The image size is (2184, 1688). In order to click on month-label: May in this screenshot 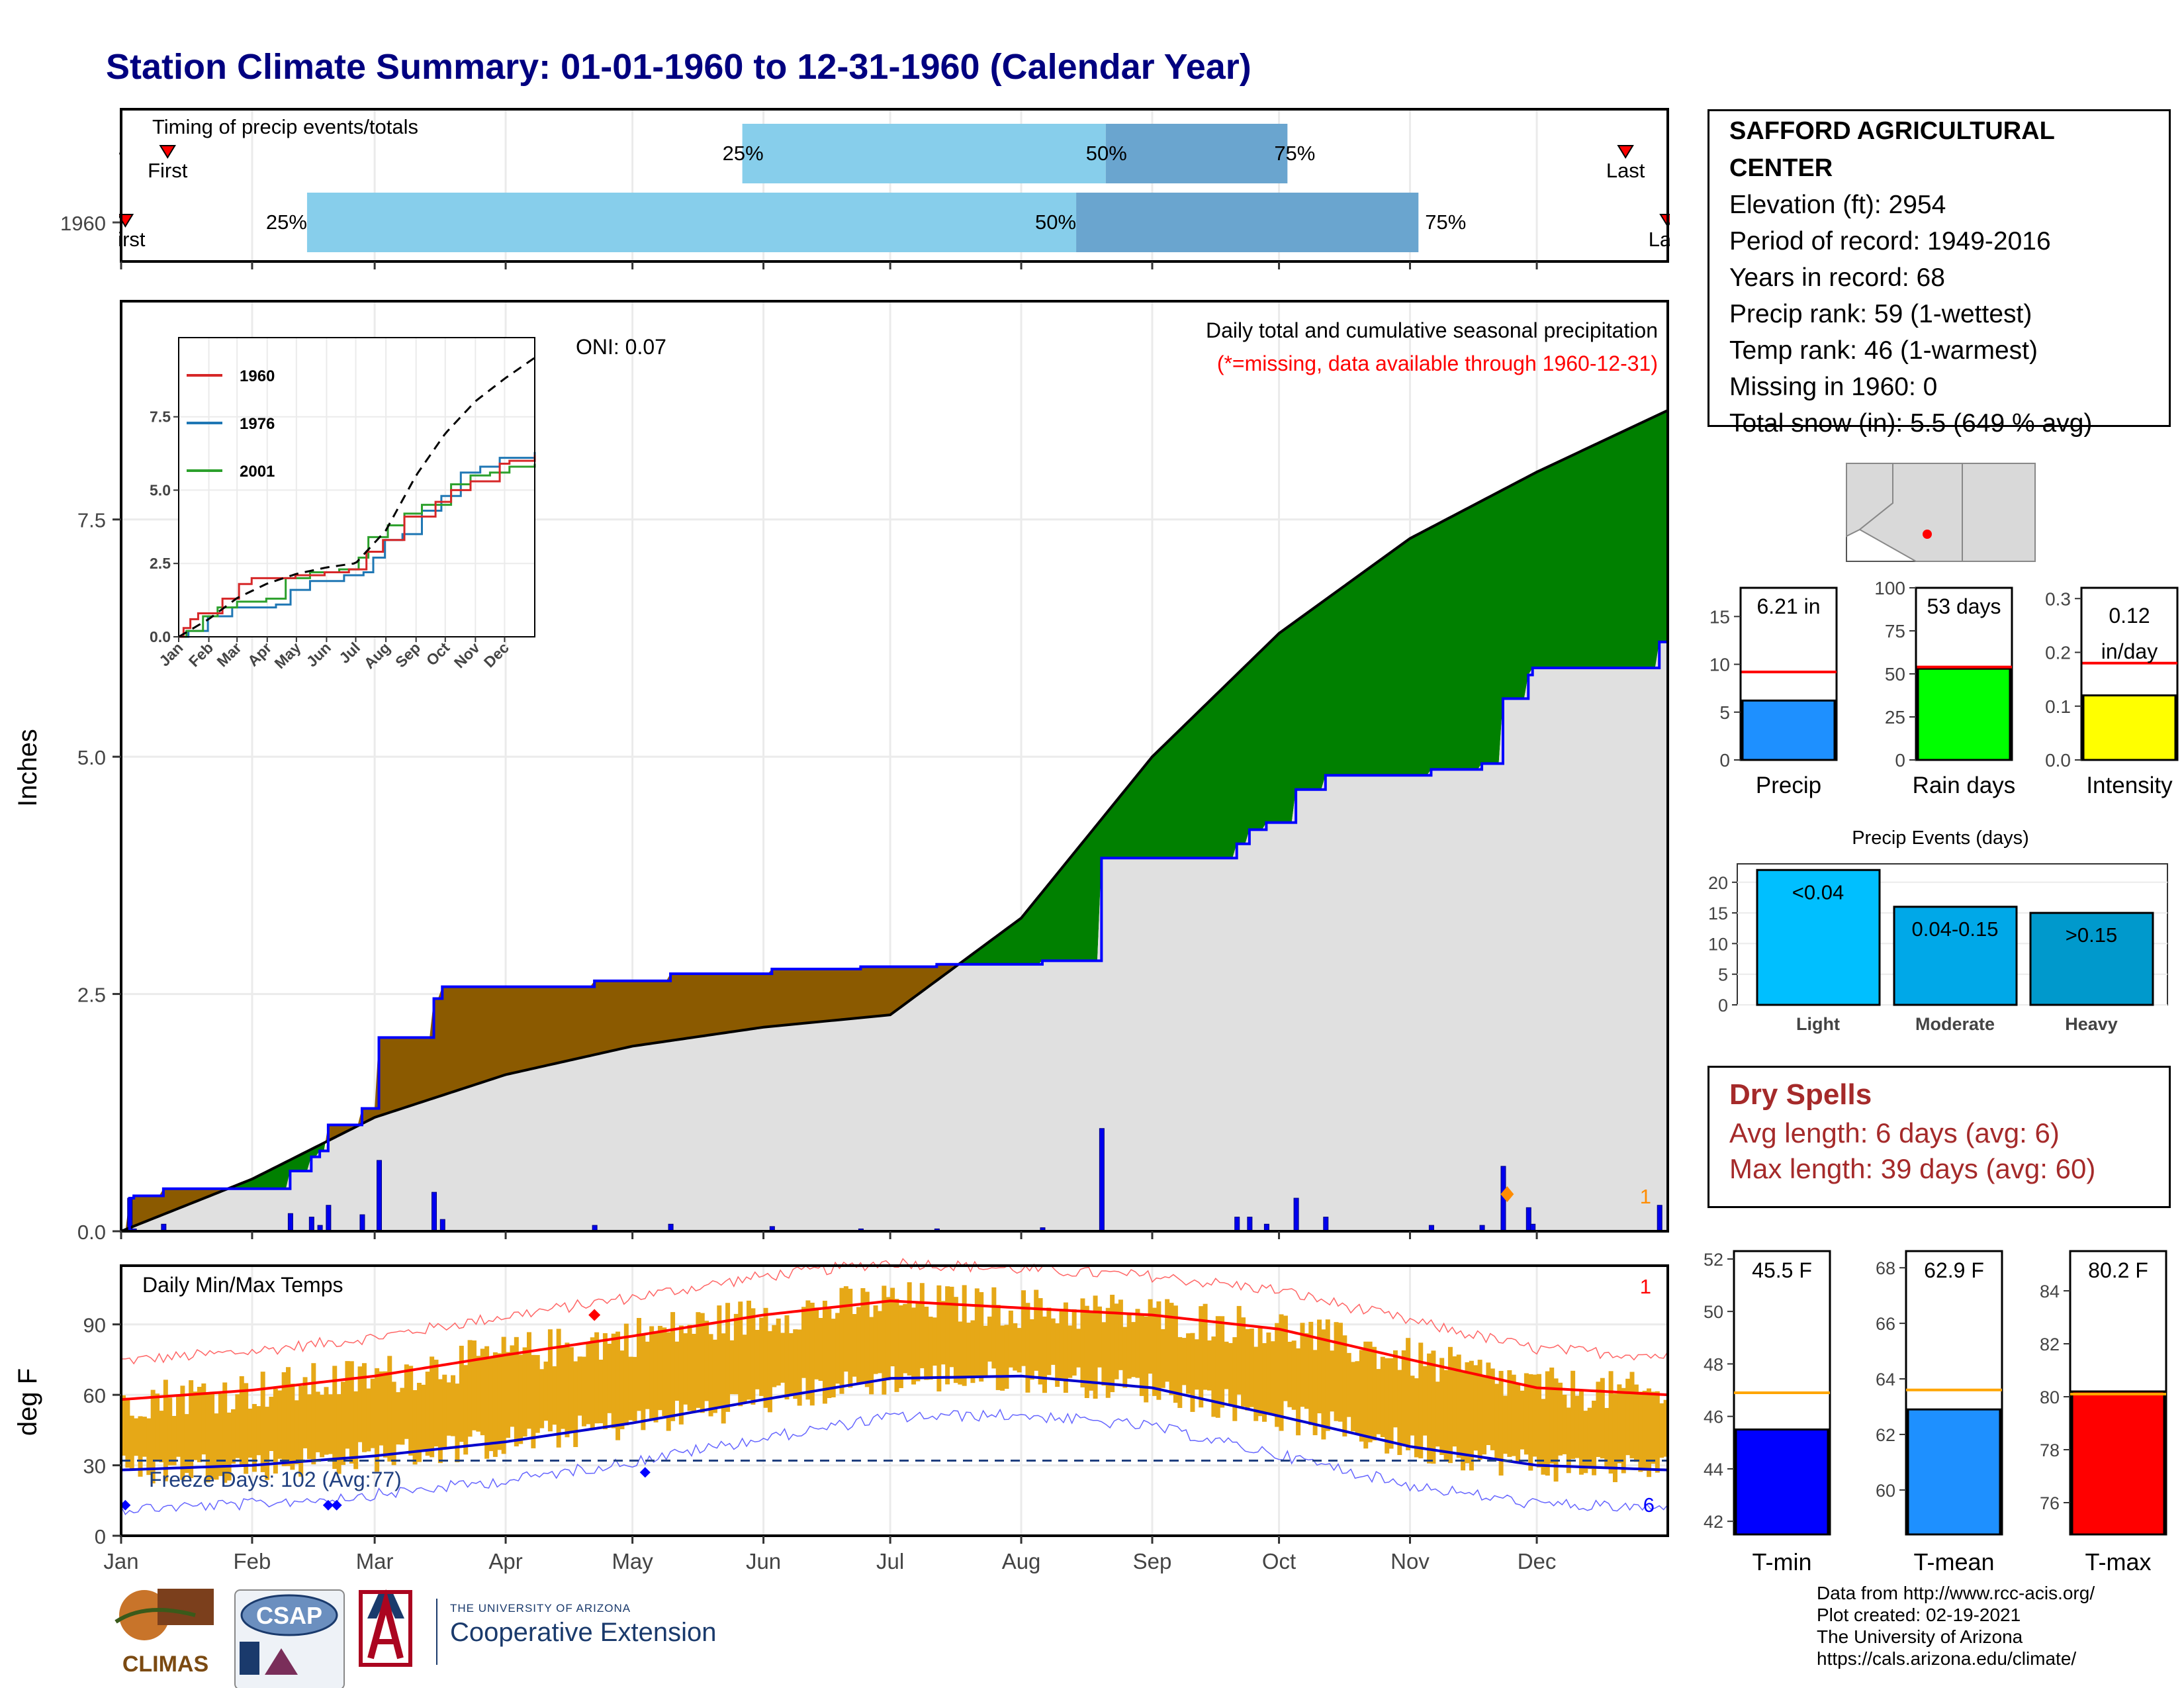, I will do `click(632, 1561)`.